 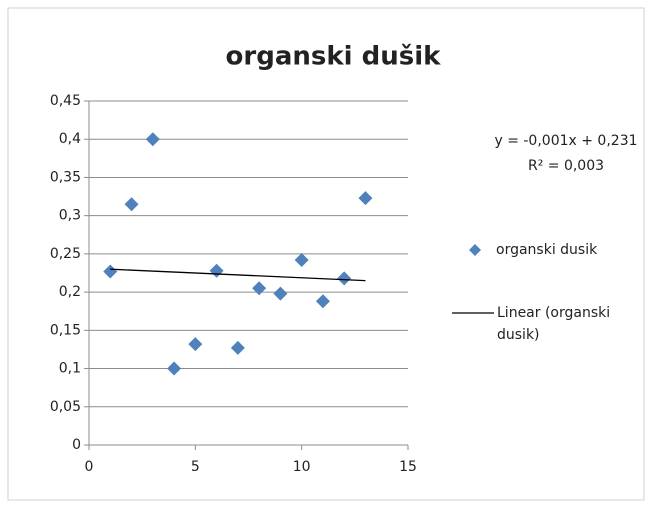 What do you see at coordinates (408, 467) in the screenshot?
I see `x-tick-label: 15` at bounding box center [408, 467].